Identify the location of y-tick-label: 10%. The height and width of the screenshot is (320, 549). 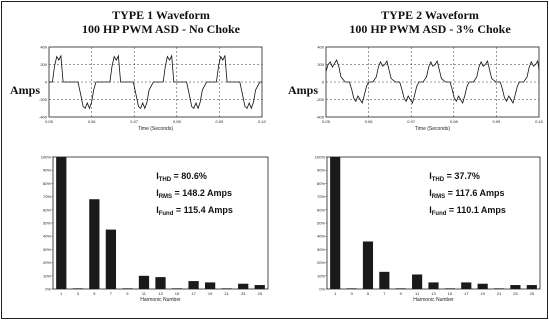
(47, 275).